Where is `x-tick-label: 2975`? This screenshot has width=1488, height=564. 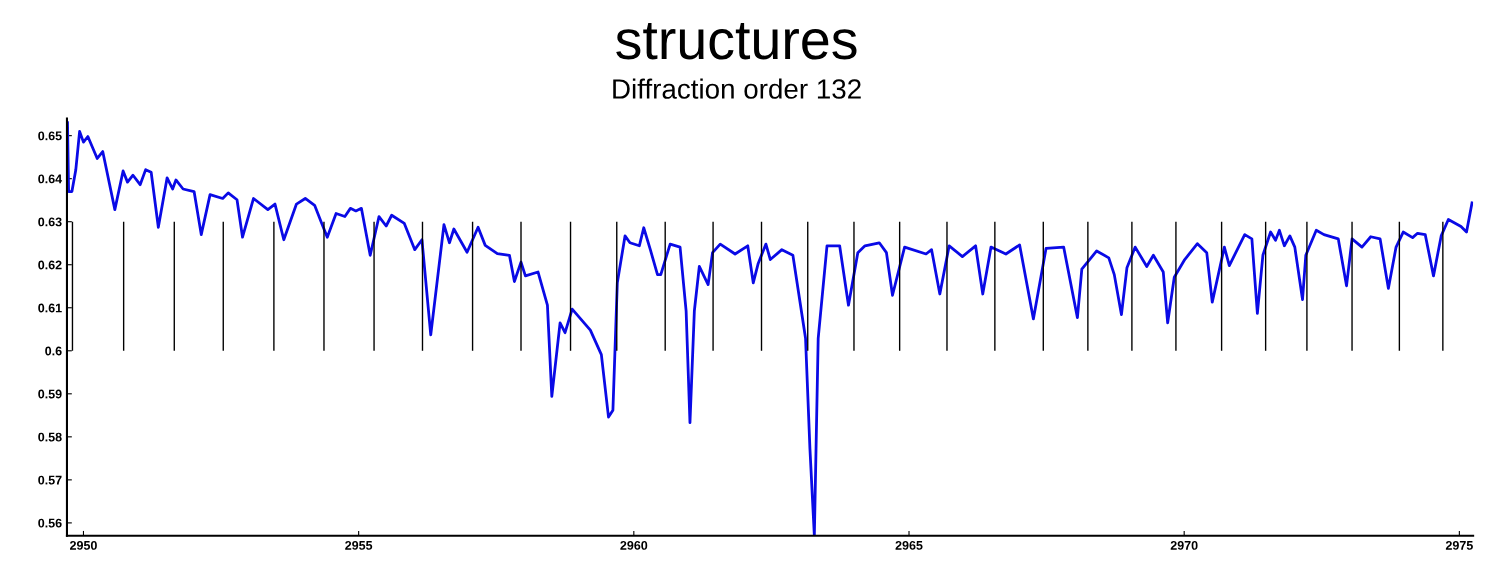
x-tick-label: 2975 is located at coordinates (1459, 545).